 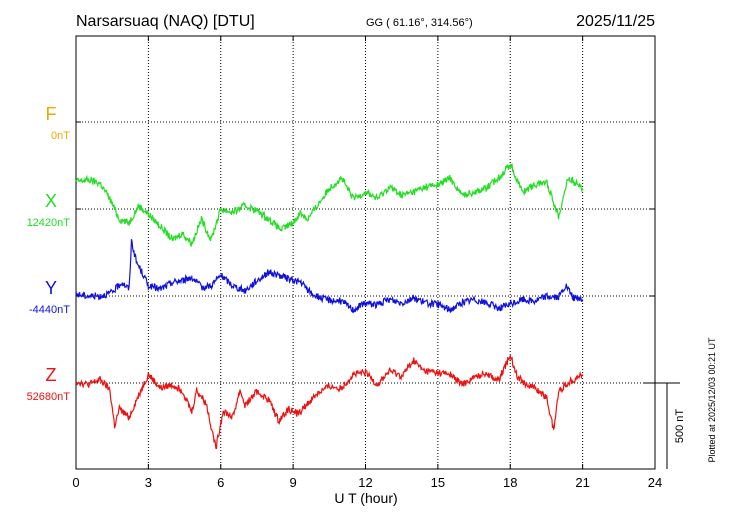 I want to click on channel-name-x: X, so click(x=51, y=201).